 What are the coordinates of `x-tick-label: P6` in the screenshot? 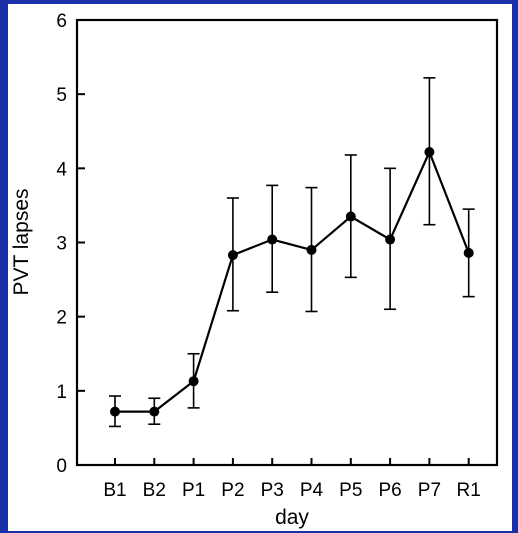 It's located at (389, 490).